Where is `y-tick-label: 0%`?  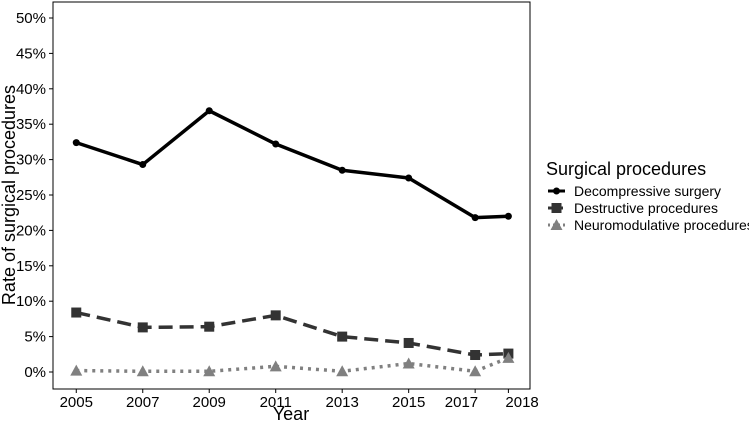
y-tick-label: 0% is located at coordinates (35, 372).